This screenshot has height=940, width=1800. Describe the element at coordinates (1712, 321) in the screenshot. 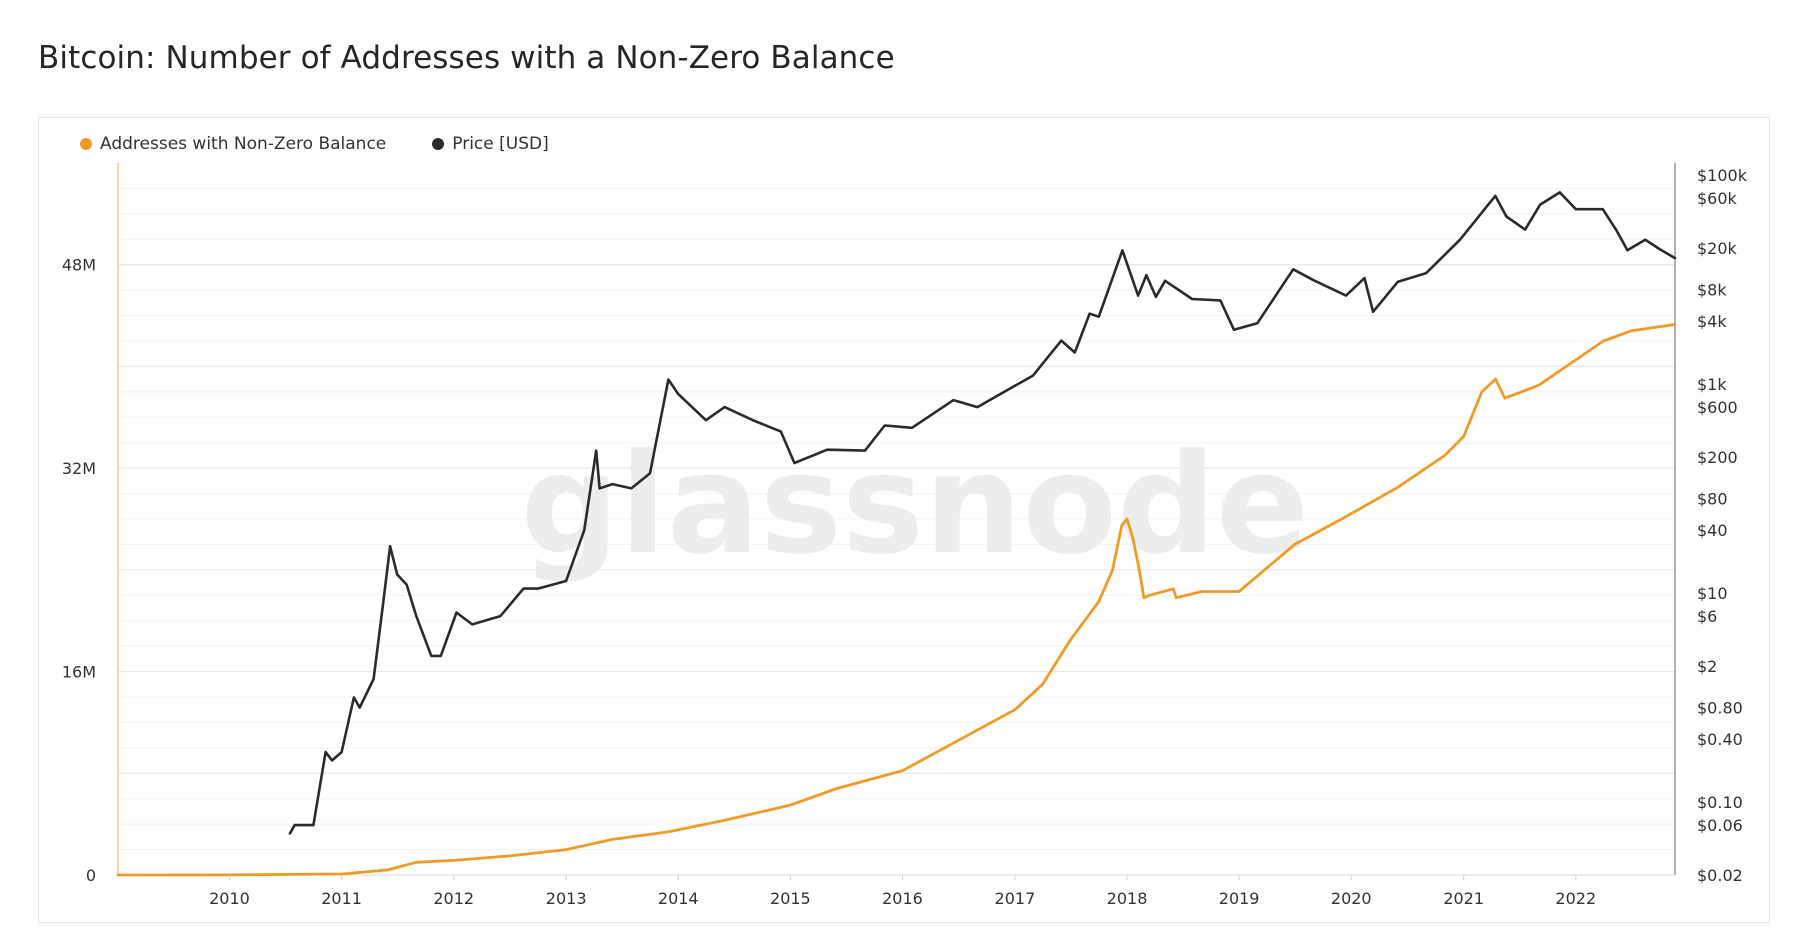

I see `right-tick-label: $4k` at that location.